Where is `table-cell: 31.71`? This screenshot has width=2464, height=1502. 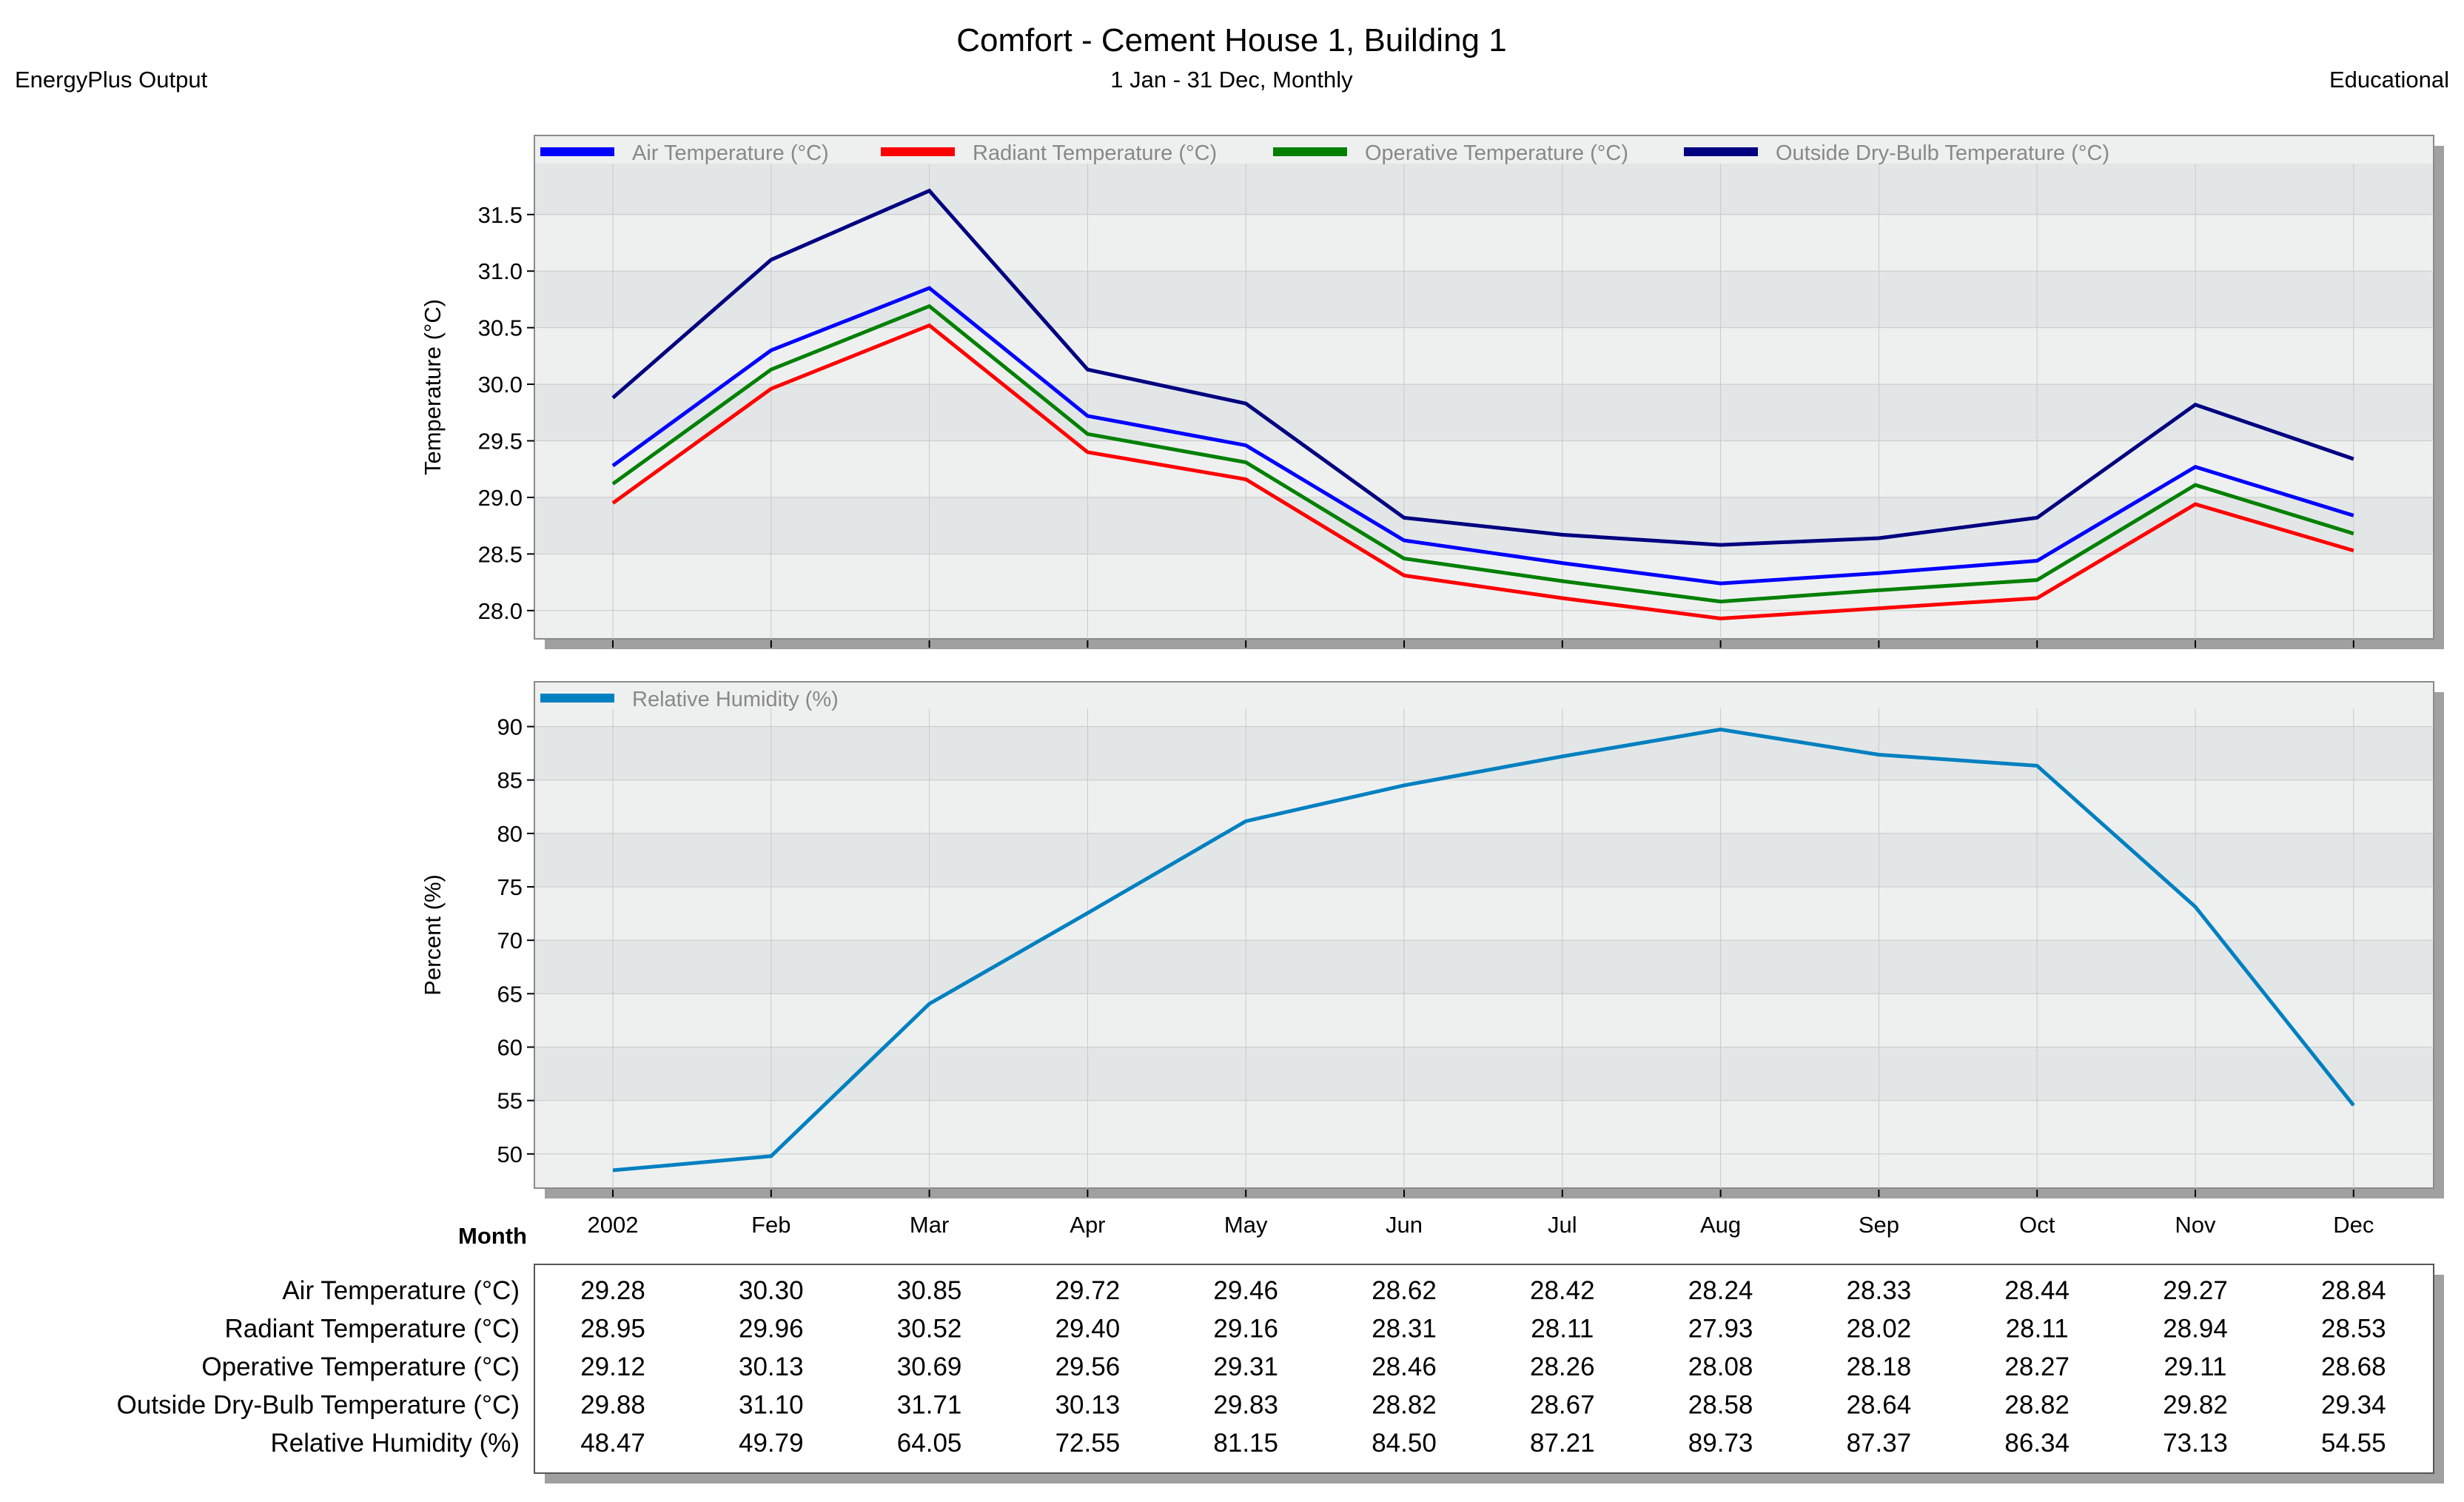 table-cell: 31.71 is located at coordinates (929, 1406).